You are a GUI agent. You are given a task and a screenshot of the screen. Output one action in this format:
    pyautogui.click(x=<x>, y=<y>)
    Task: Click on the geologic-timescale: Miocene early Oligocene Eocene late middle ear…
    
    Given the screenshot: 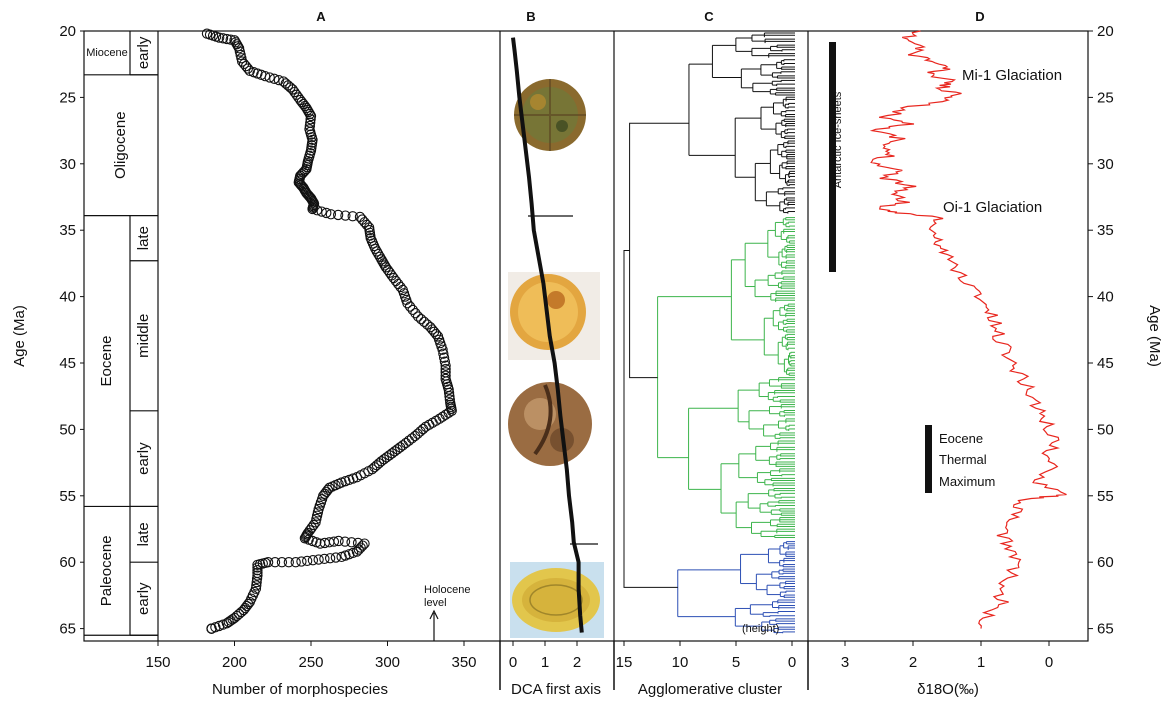 What is the action you would take?
    pyautogui.click(x=121, y=336)
    